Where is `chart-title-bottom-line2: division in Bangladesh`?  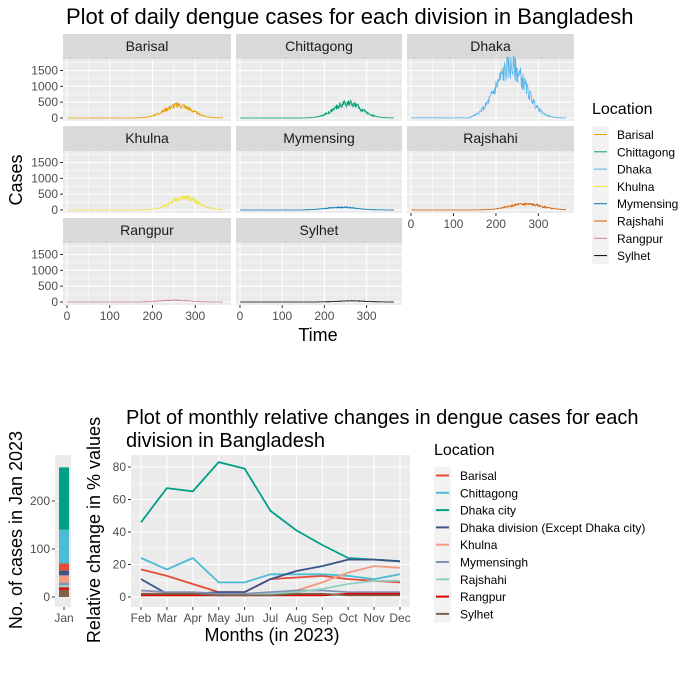
chart-title-bottom-line2: division in Bangladesh is located at coordinates (225, 441).